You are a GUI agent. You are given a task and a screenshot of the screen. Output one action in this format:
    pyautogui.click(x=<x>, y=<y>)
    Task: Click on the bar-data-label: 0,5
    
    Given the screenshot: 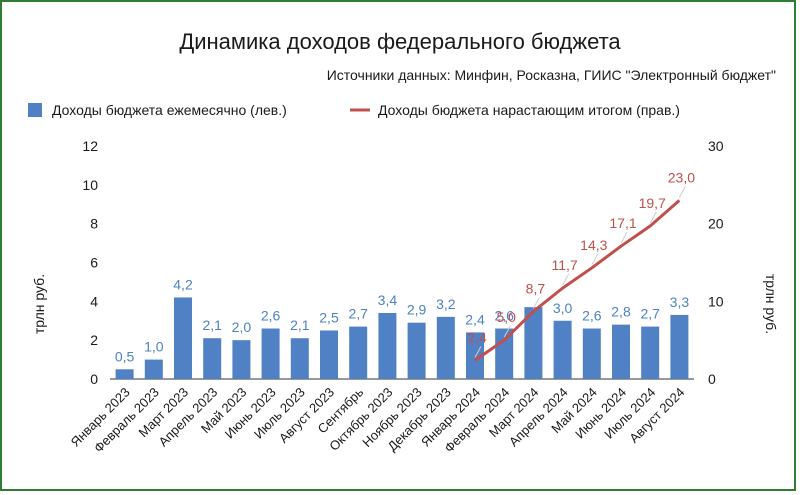 What is the action you would take?
    pyautogui.click(x=125, y=356)
    